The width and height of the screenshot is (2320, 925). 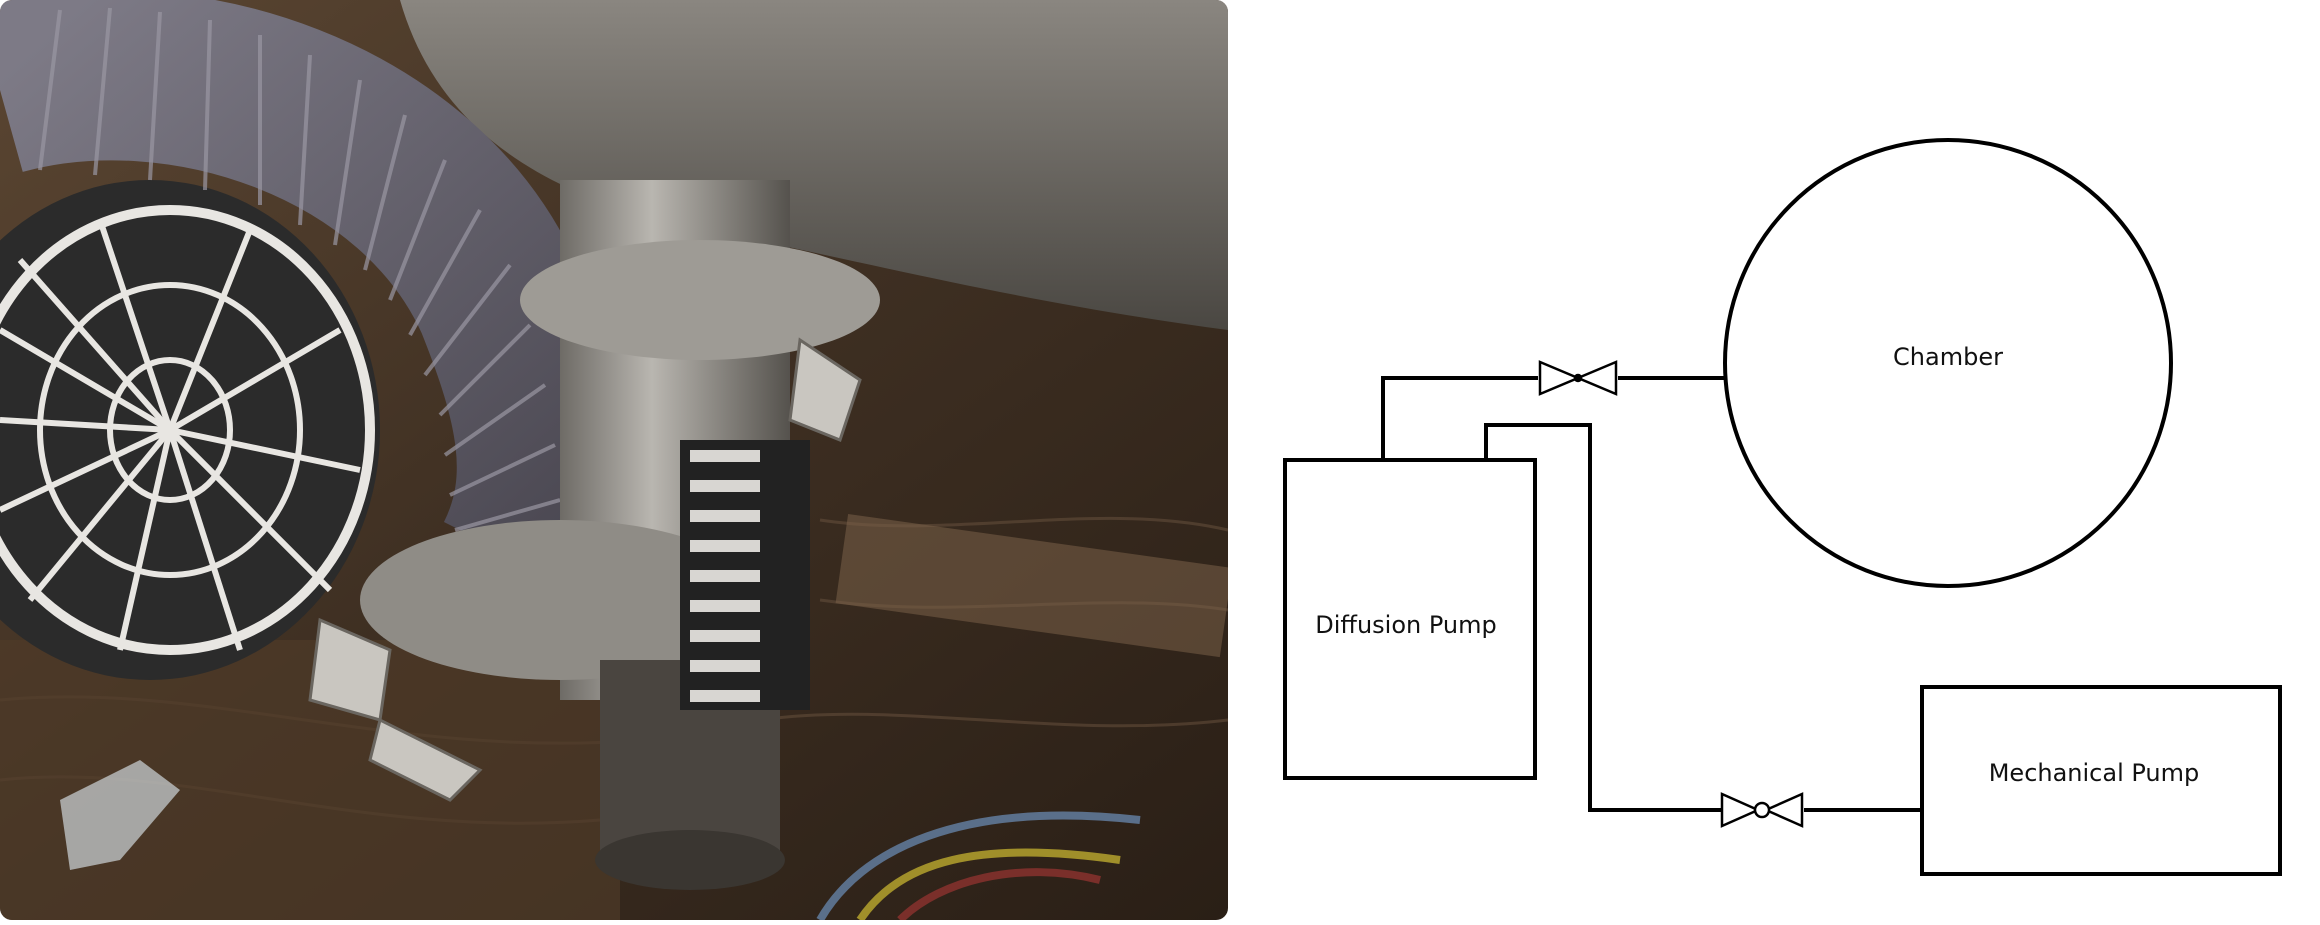 I want to click on heat-sink-fins, so click(x=745, y=575).